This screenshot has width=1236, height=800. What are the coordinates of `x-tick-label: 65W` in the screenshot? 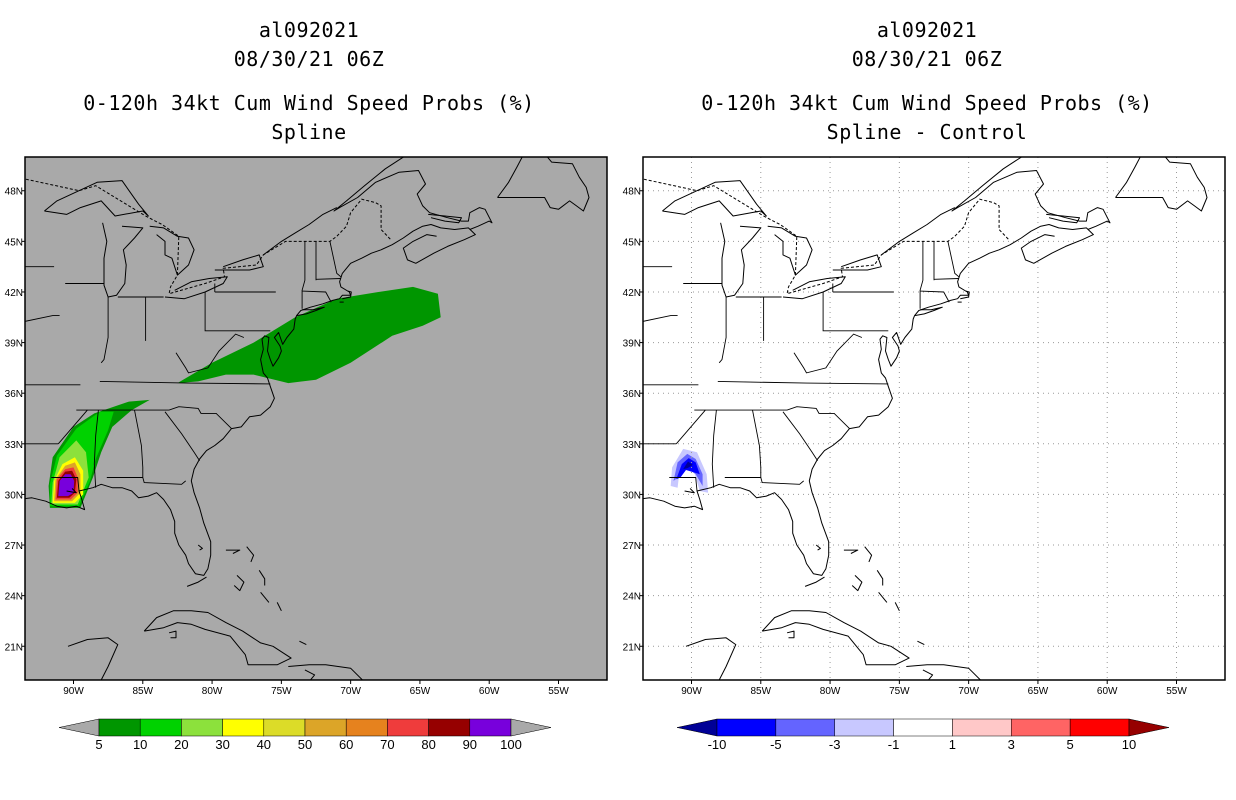 It's located at (420, 691).